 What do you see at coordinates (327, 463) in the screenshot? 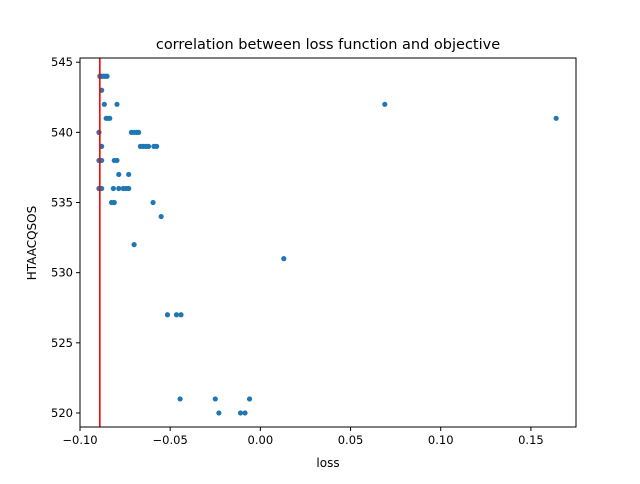
I see `x-axis-label: loss` at bounding box center [327, 463].